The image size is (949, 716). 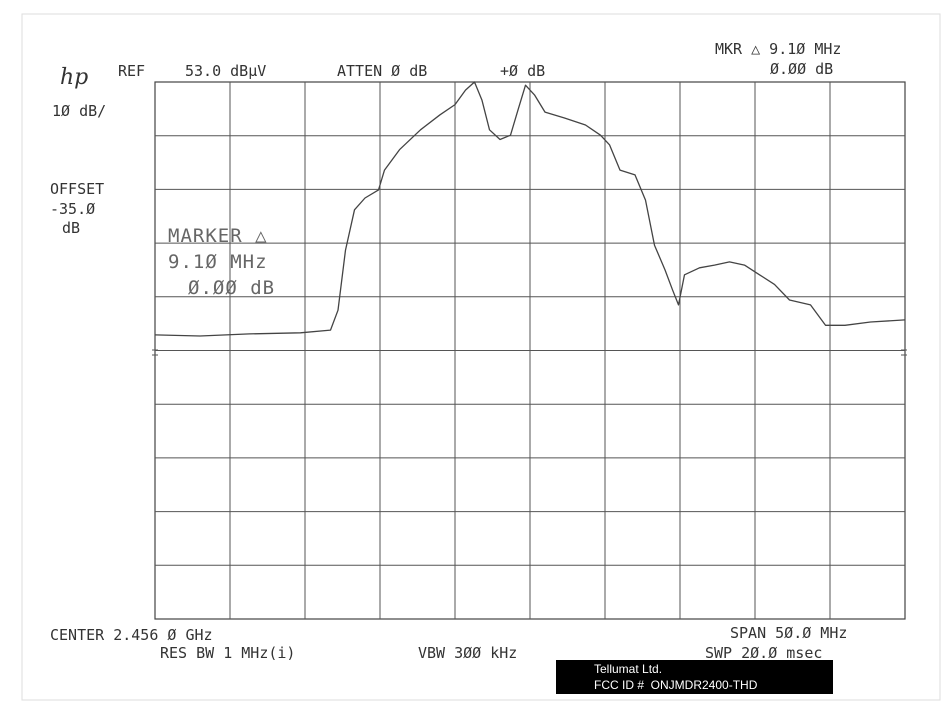 I want to click on vbw: VBW 3ØØ kHz, so click(x=467, y=653).